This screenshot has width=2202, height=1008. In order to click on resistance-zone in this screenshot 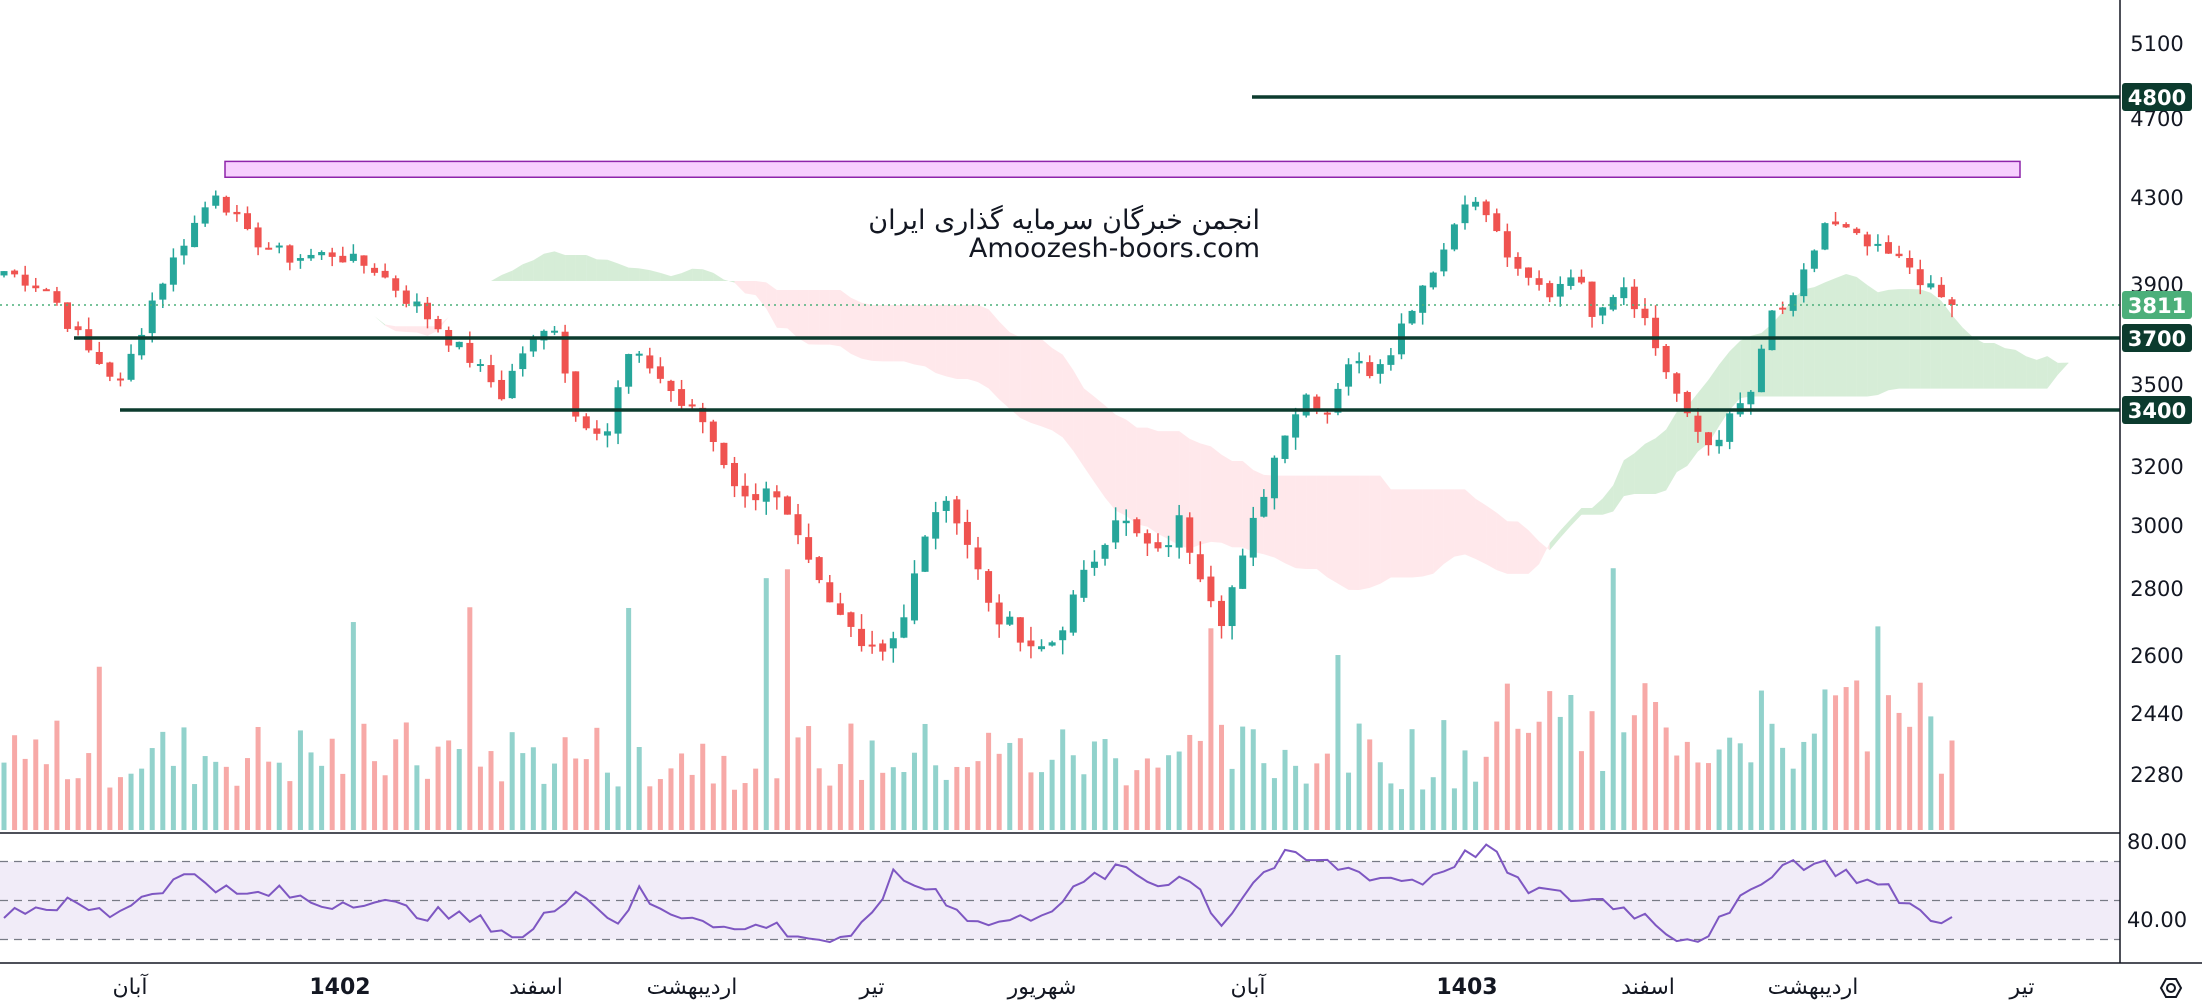, I will do `click(1122, 169)`.